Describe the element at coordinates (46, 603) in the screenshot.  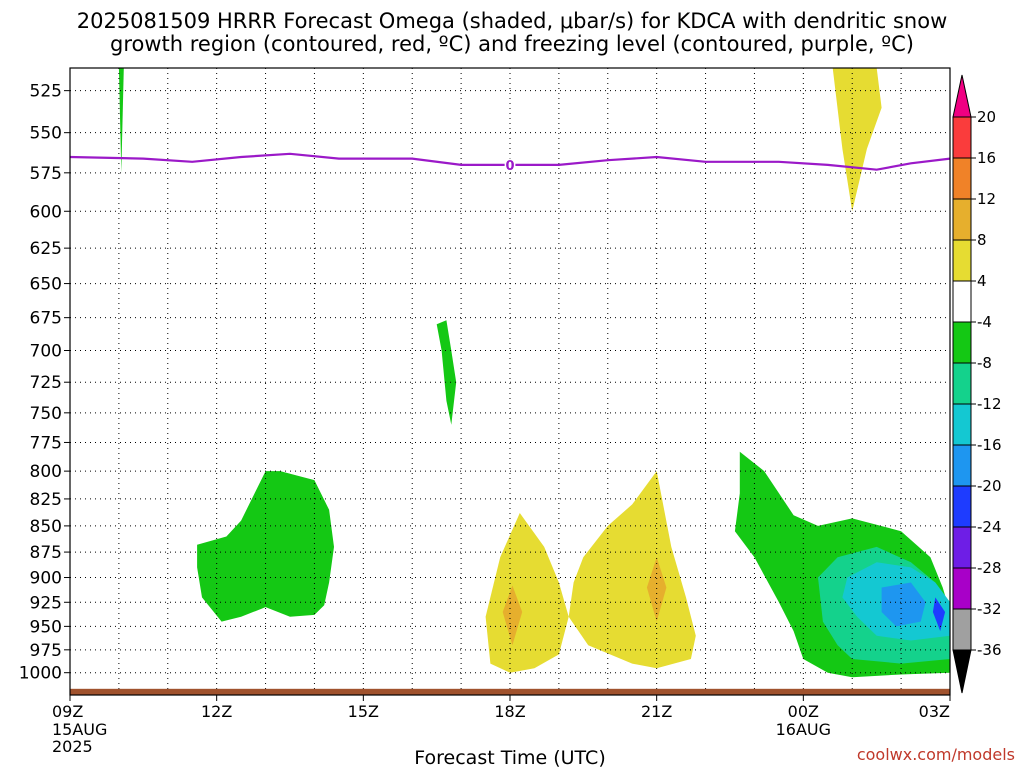
I see `y-tick-label: 925` at that location.